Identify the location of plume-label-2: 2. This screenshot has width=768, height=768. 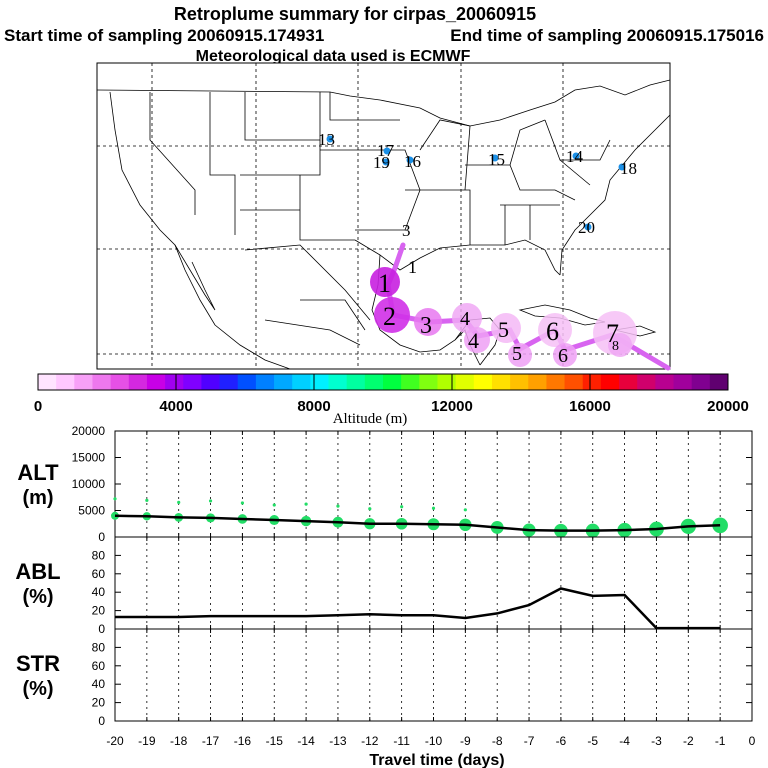
(389, 316).